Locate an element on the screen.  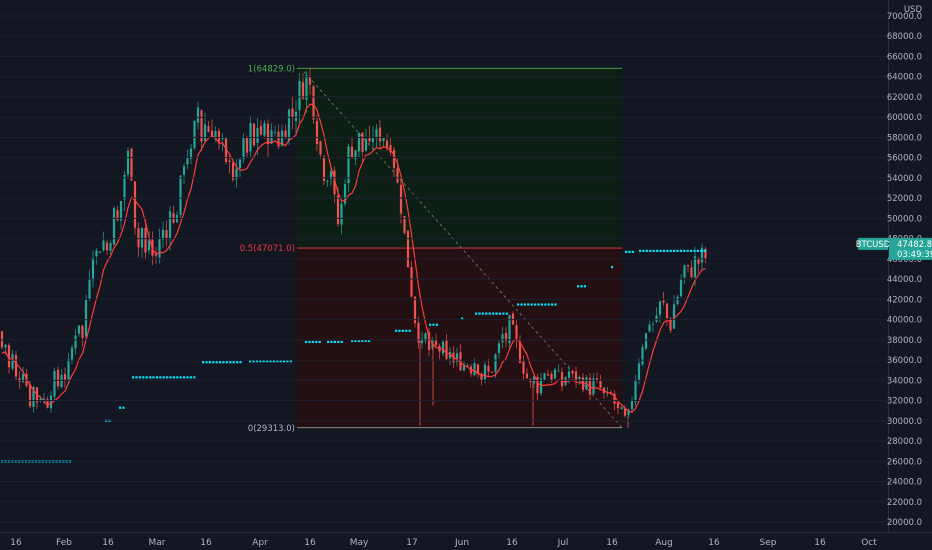
price-tick-label: 68000.0 is located at coordinates (904, 37).